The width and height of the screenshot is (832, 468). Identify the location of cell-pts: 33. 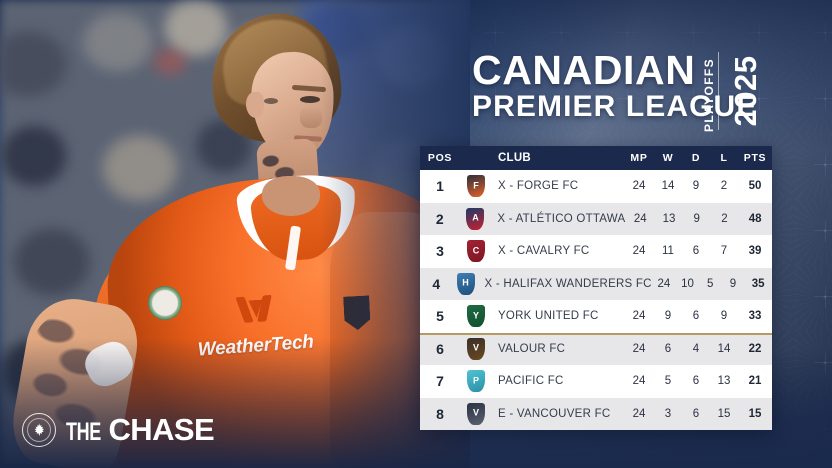
(755, 316).